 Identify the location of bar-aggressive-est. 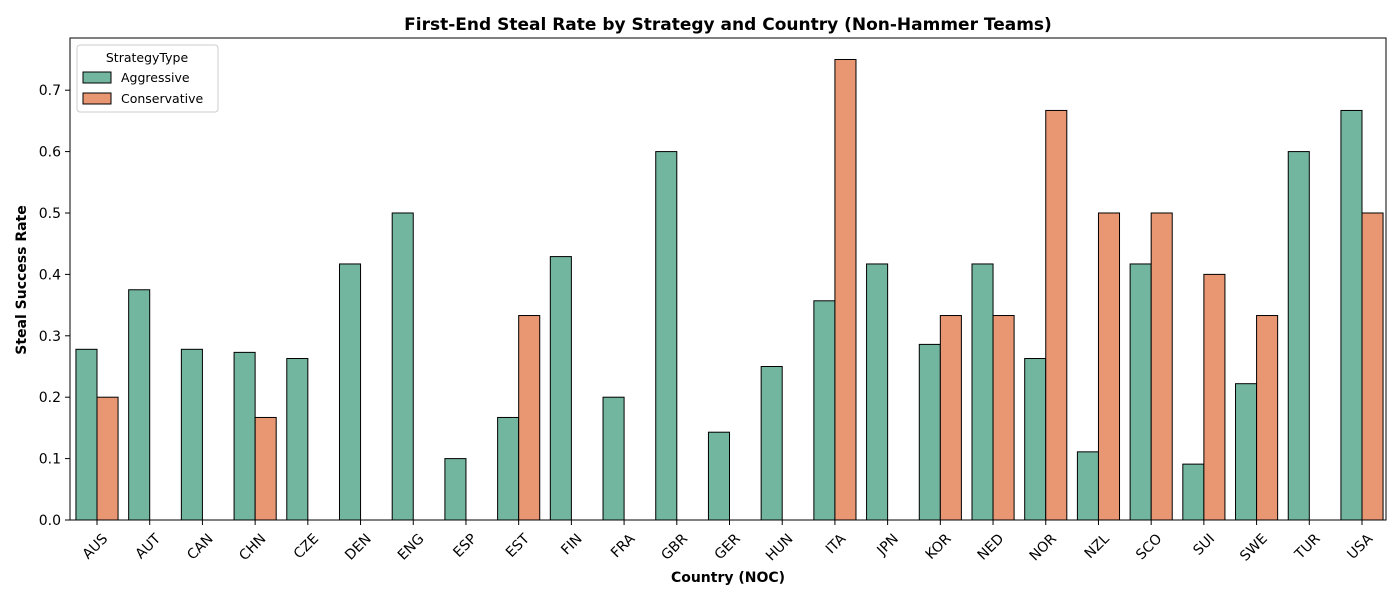
(508, 468).